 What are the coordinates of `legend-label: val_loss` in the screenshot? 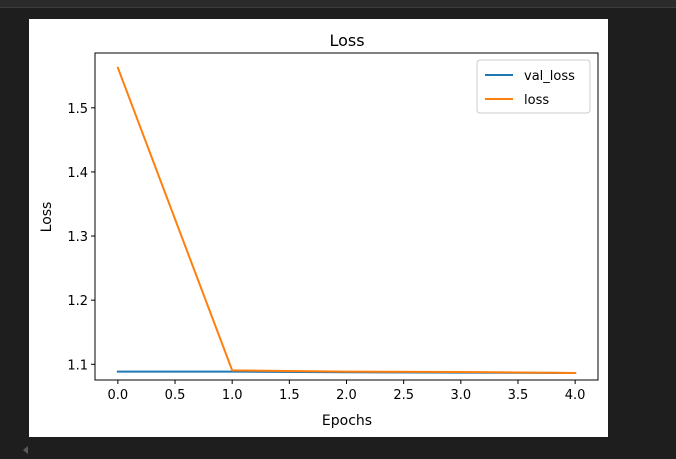 It's located at (549, 76).